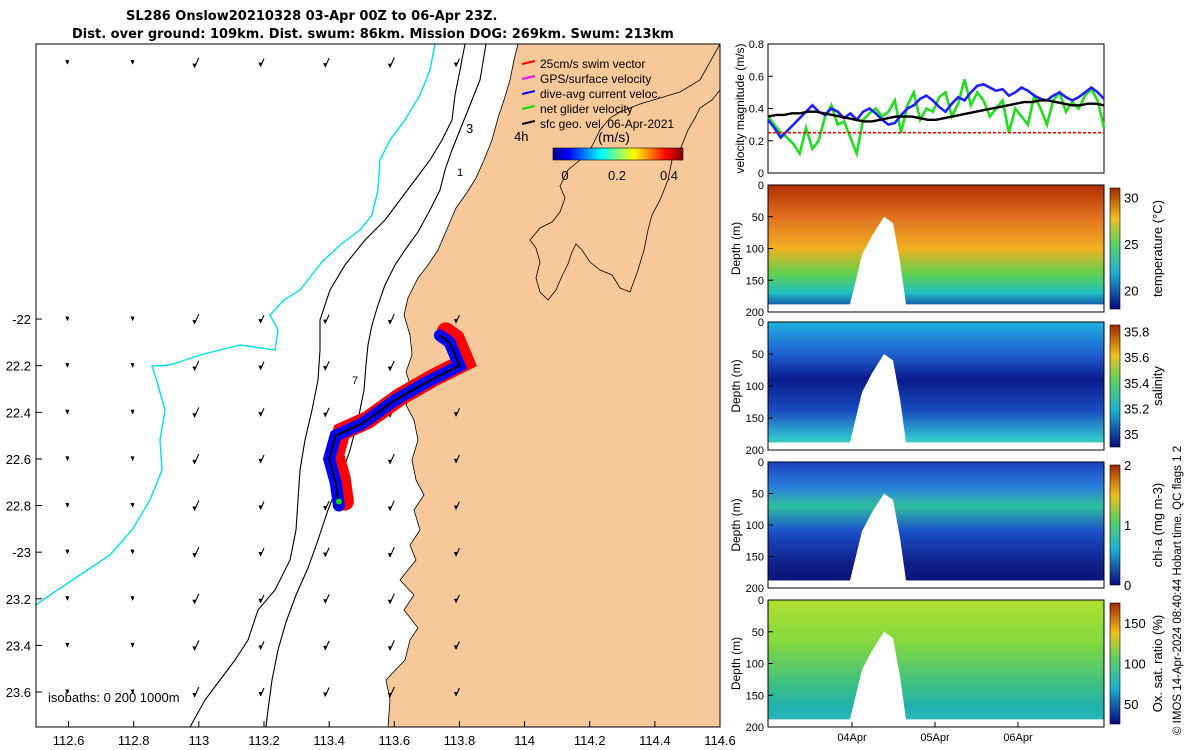 Image resolution: width=1200 pixels, height=750 pixels. I want to click on salinity-cbar-tick: 35.2, so click(1136, 408).